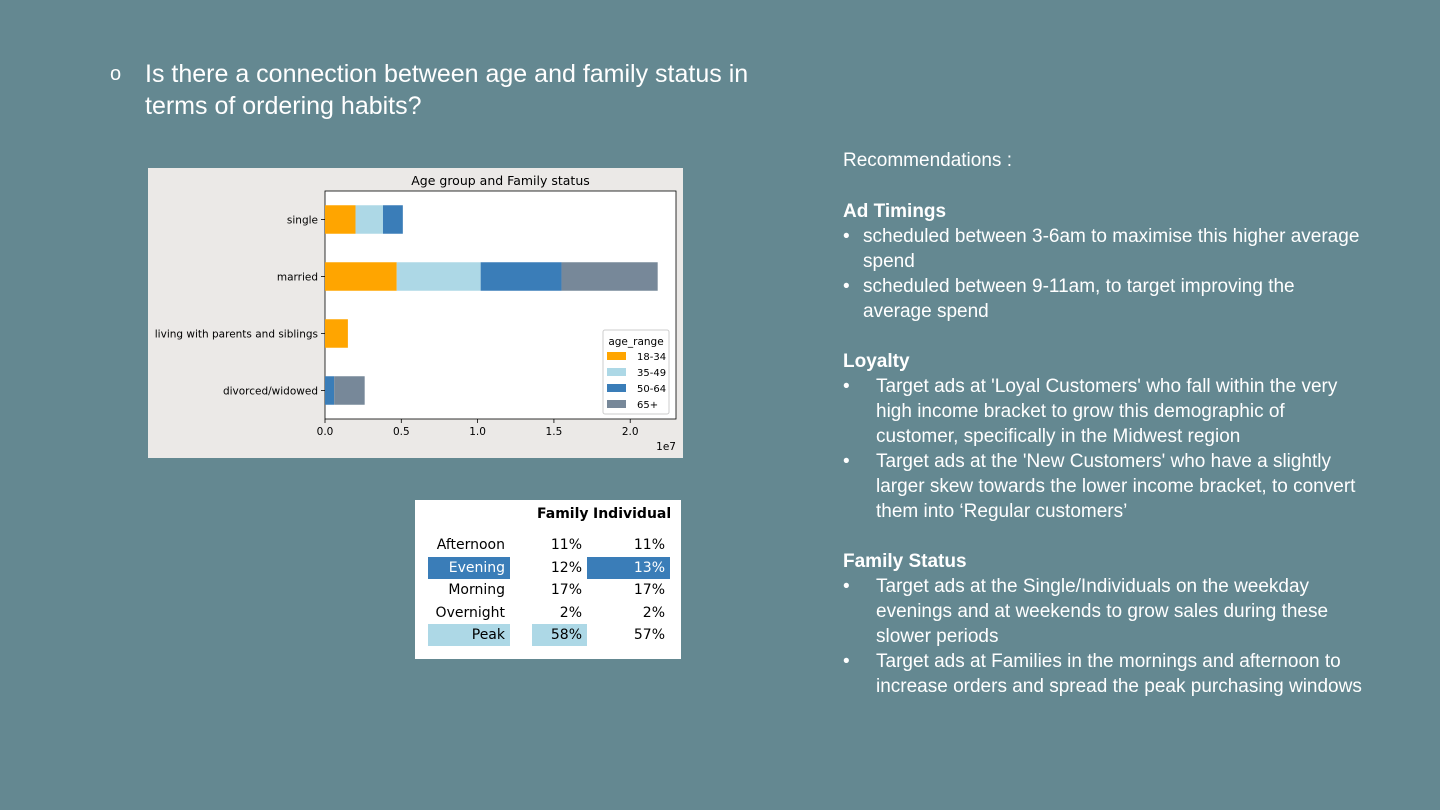  What do you see at coordinates (325, 432) in the screenshot?
I see `x-tick-label: 0.0` at bounding box center [325, 432].